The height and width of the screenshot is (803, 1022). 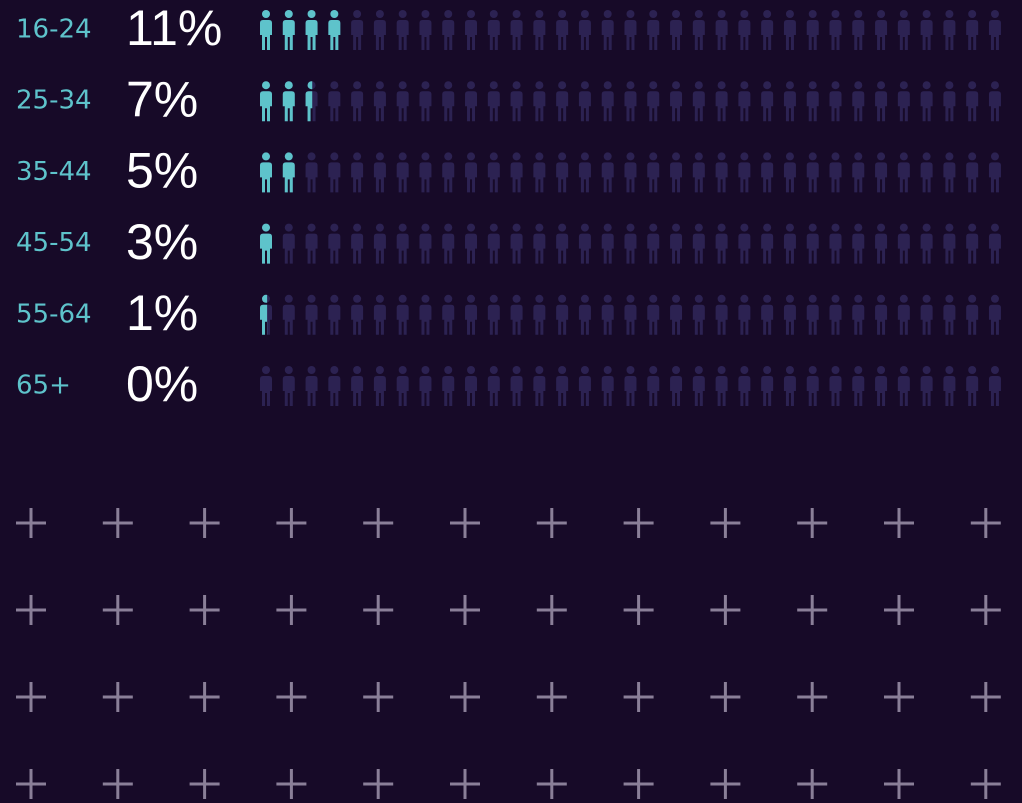 I want to click on category-label: 16-24, so click(x=54, y=30).